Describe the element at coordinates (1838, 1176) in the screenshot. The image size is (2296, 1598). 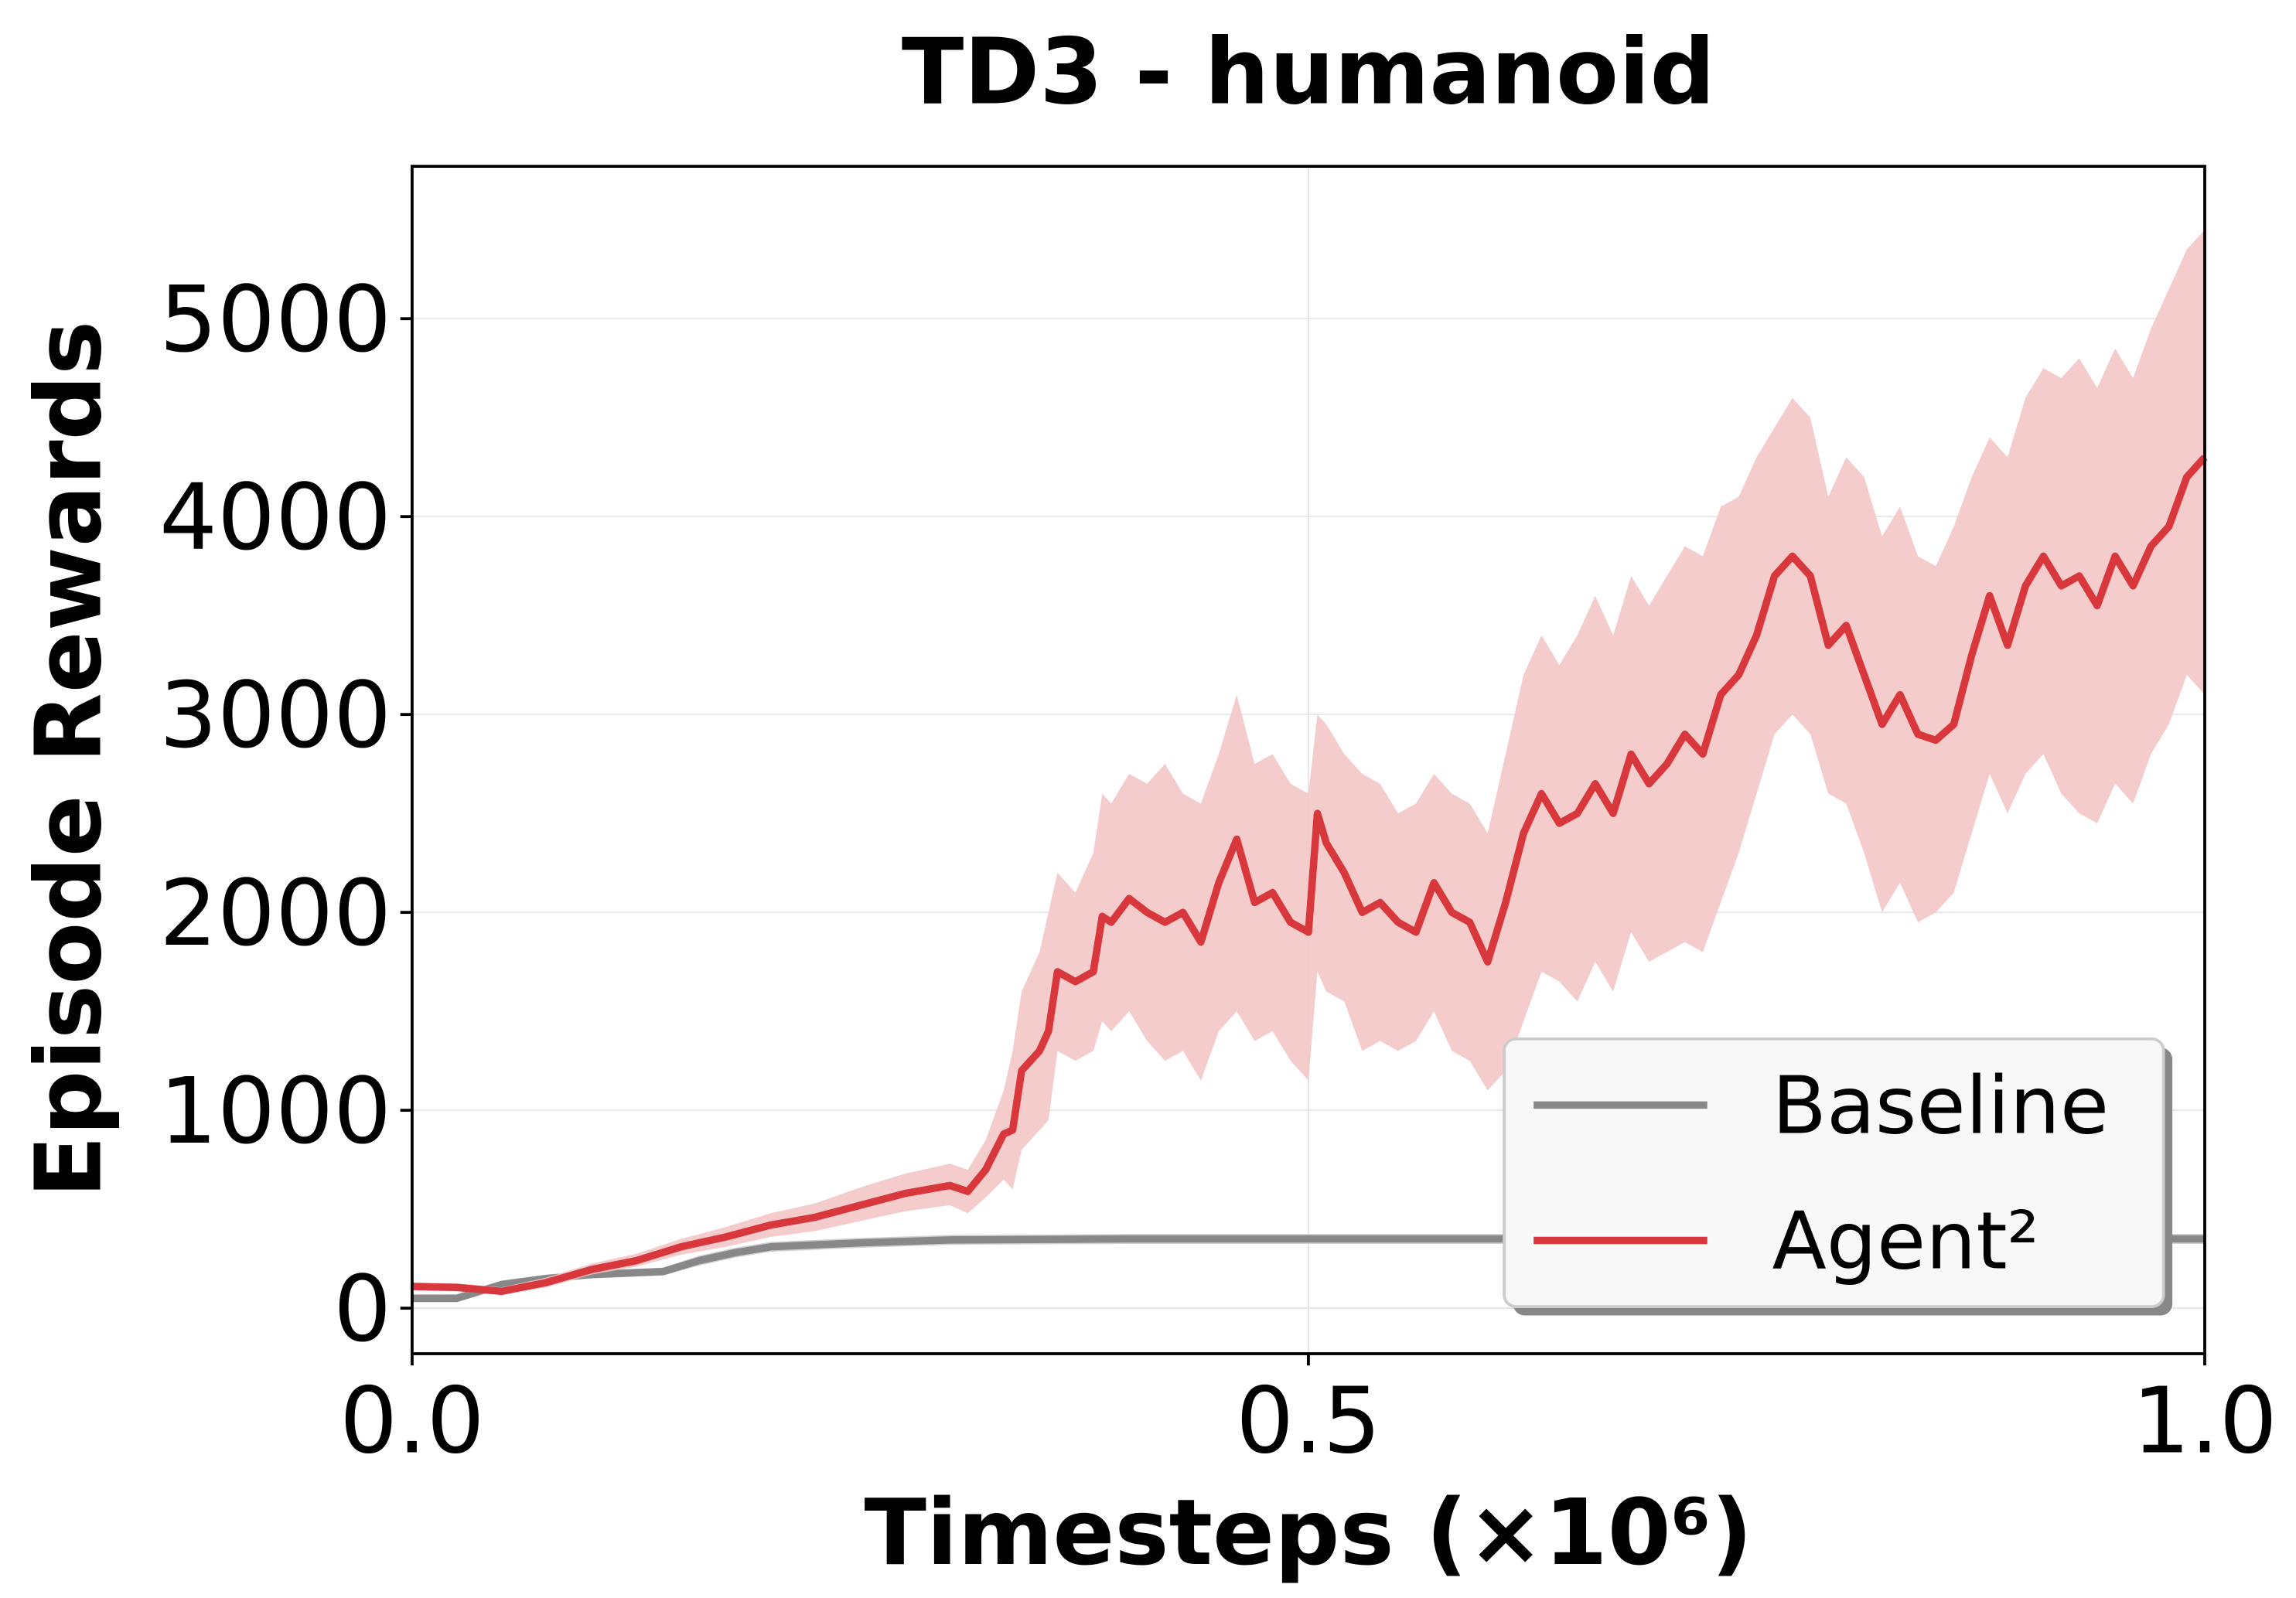
I see `legend: Baseline Agent²` at that location.